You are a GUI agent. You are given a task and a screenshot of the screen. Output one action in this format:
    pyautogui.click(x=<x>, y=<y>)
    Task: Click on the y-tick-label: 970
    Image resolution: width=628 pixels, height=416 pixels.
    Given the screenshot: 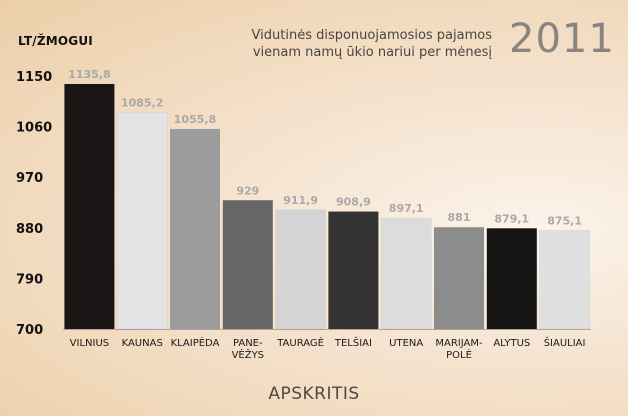 What is the action you would take?
    pyautogui.click(x=29, y=178)
    